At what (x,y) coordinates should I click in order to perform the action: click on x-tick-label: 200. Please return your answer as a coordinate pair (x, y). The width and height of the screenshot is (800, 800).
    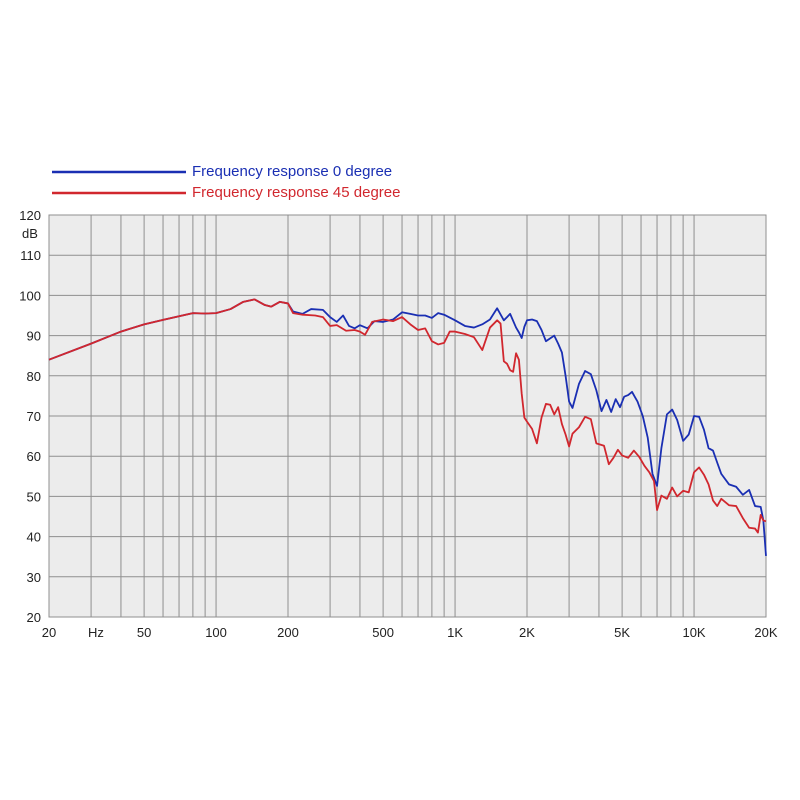
    Looking at the image, I should click on (288, 632).